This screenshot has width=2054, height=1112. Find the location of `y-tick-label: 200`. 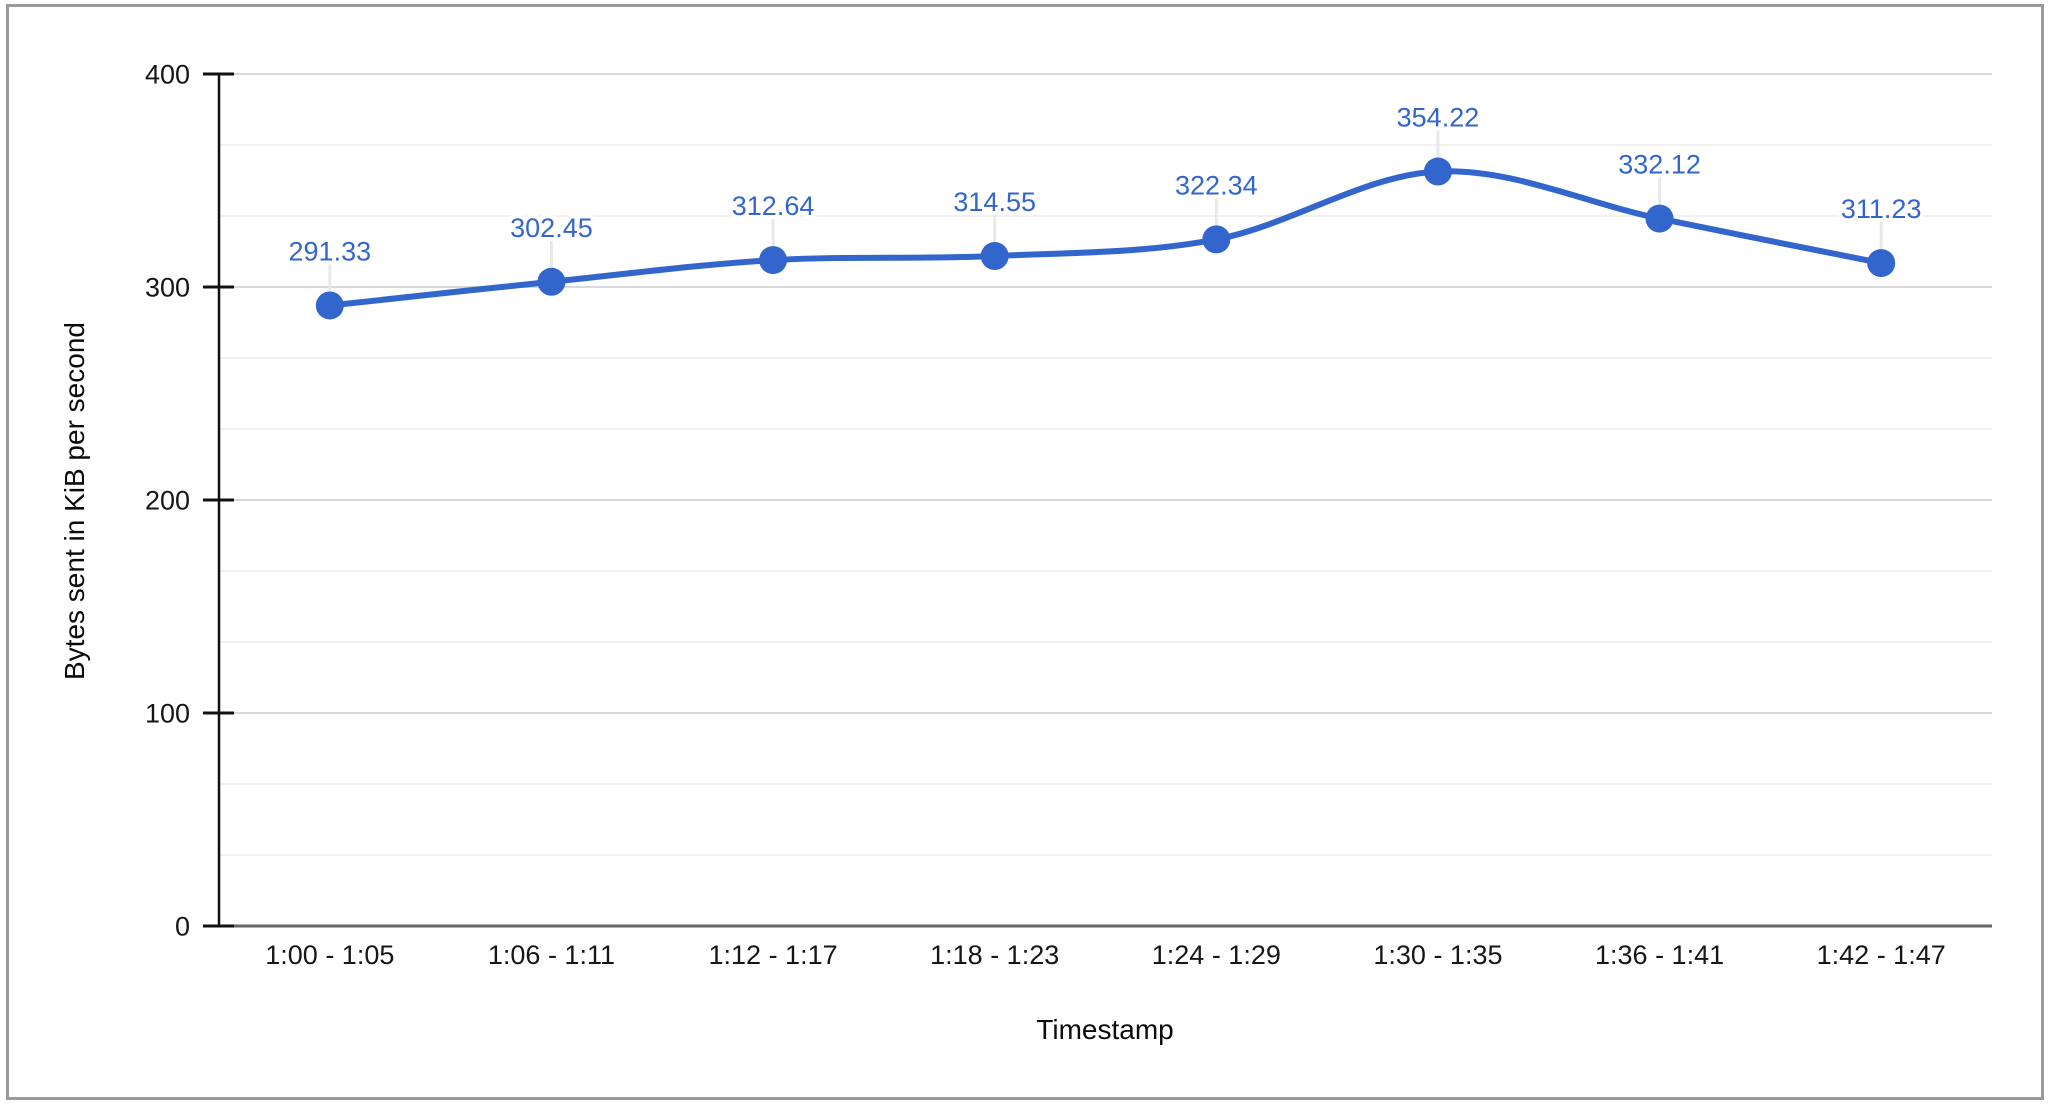

y-tick-label: 200 is located at coordinates (167, 501).